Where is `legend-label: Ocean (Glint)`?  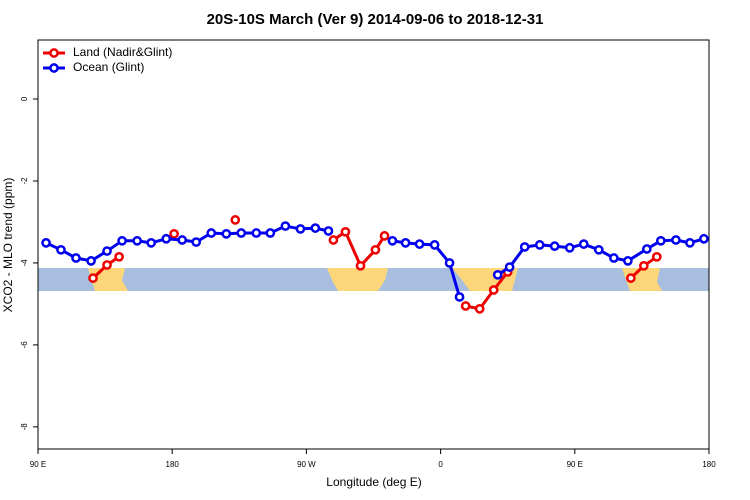 legend-label: Ocean (Glint) is located at coordinates (108, 67).